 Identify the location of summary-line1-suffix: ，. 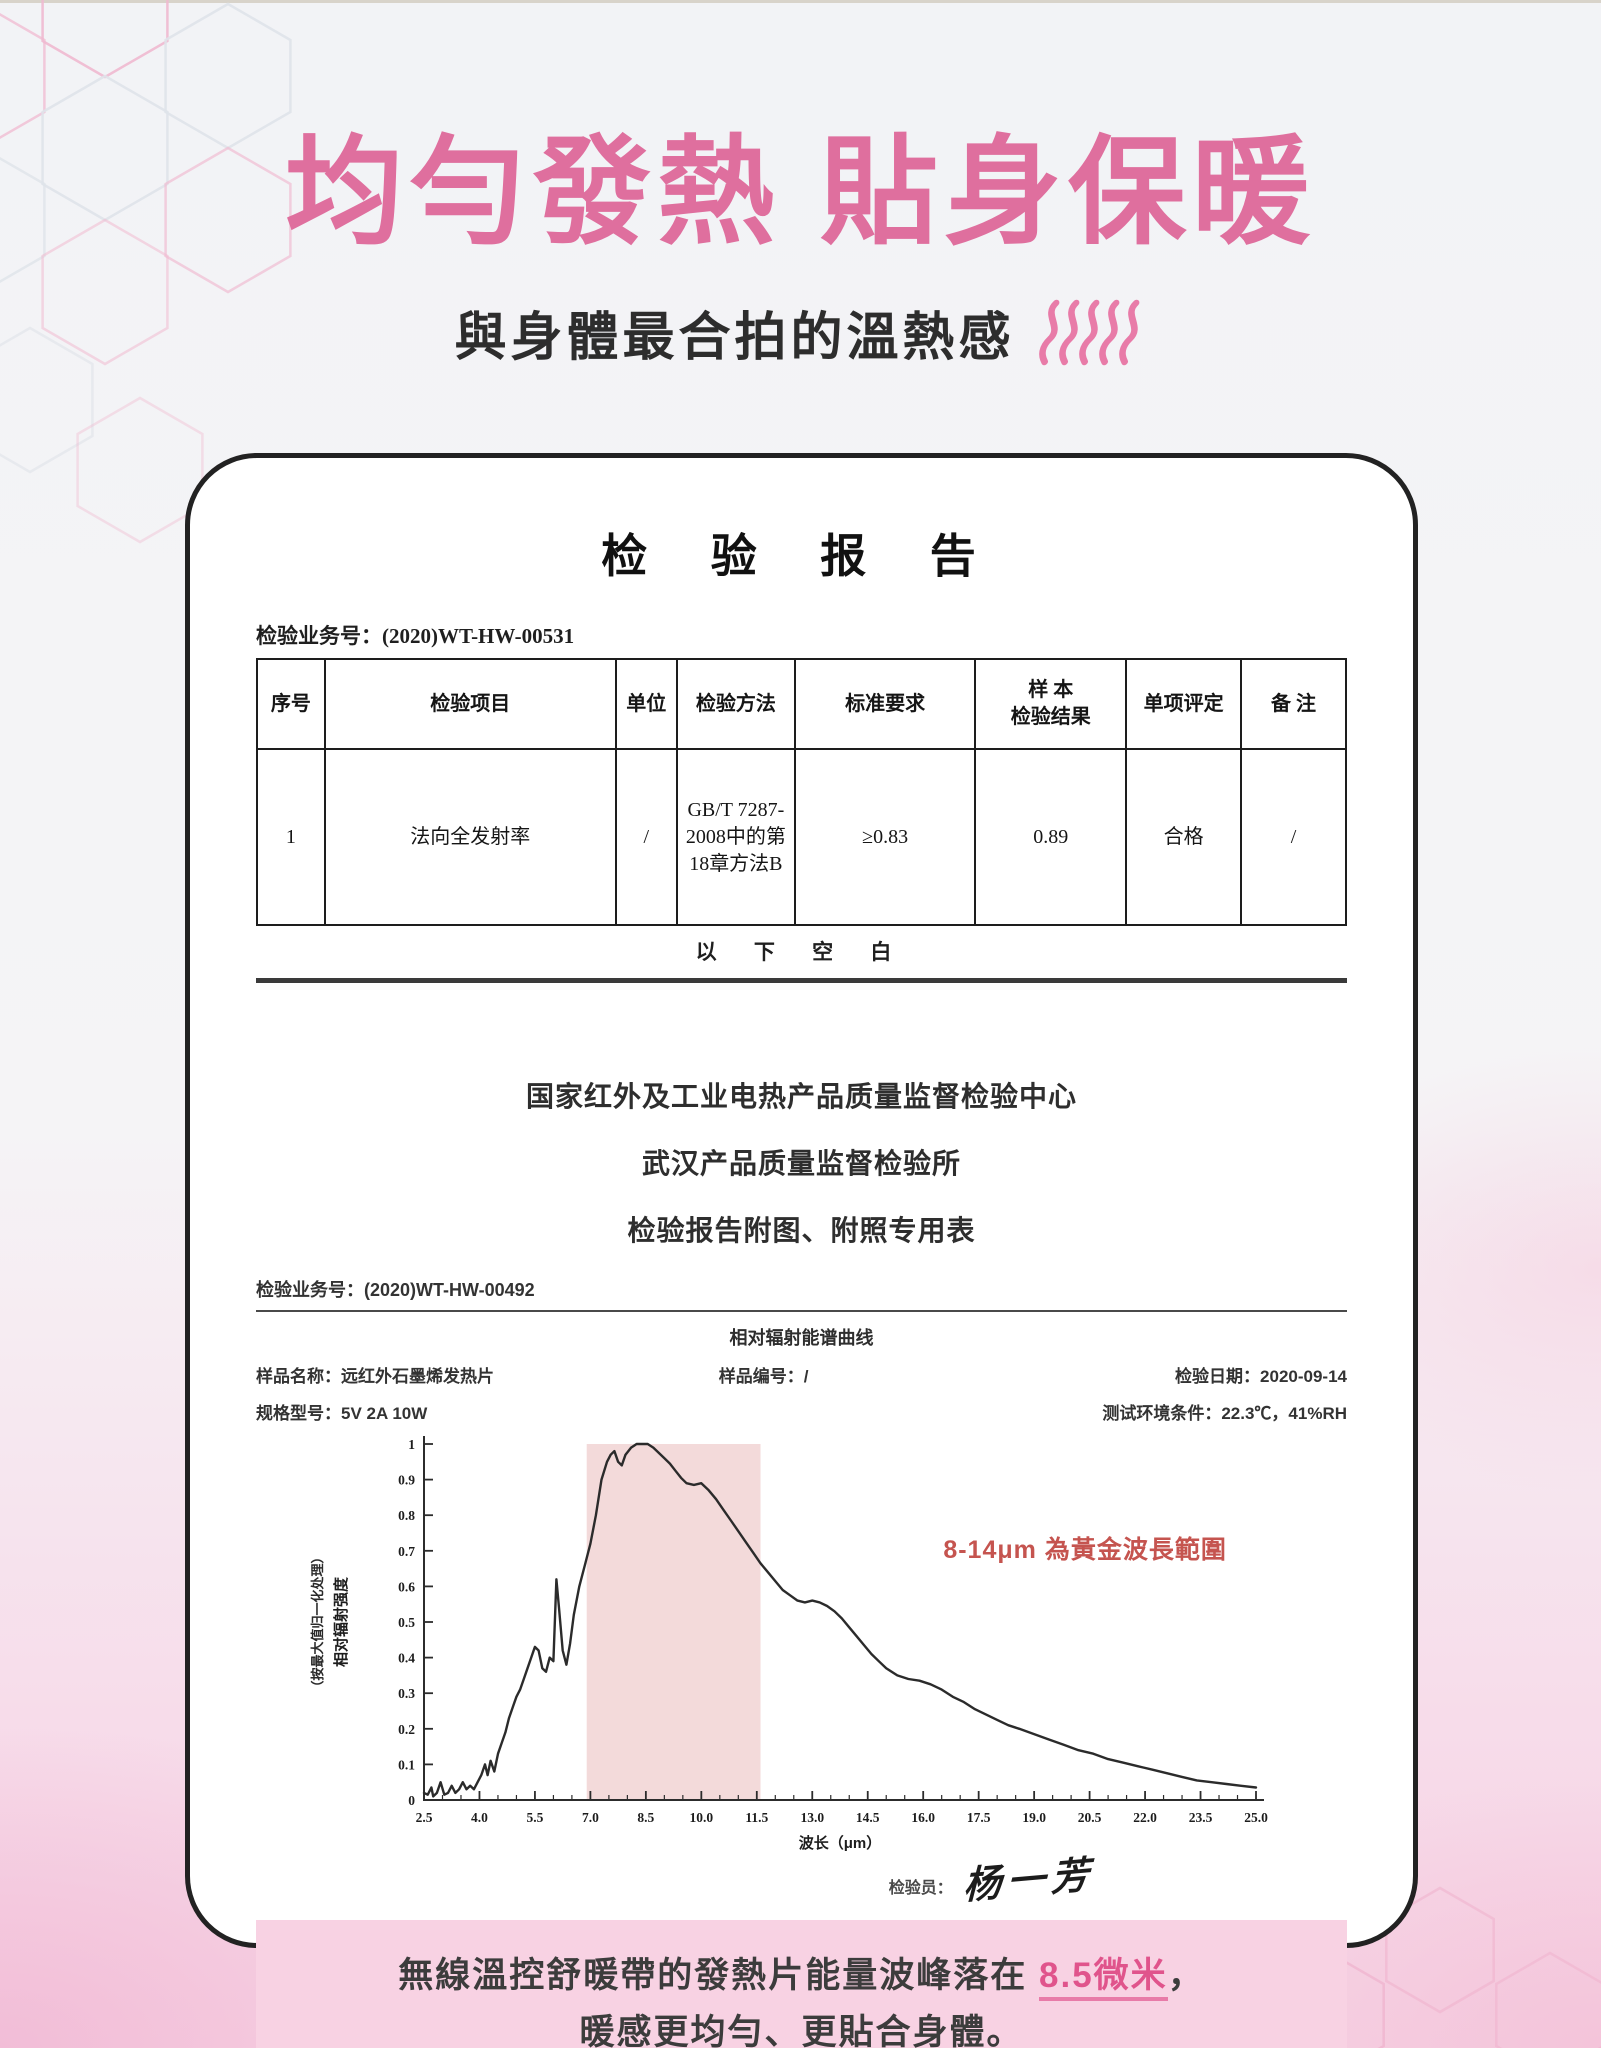
(1186, 1975).